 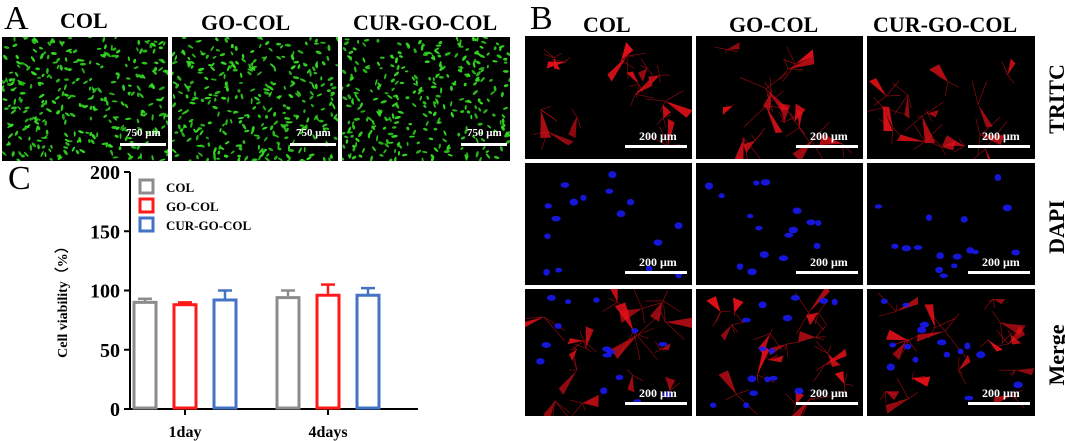 What do you see at coordinates (63, 298) in the screenshot?
I see `y-axis-label: Cell viability（%）` at bounding box center [63, 298].